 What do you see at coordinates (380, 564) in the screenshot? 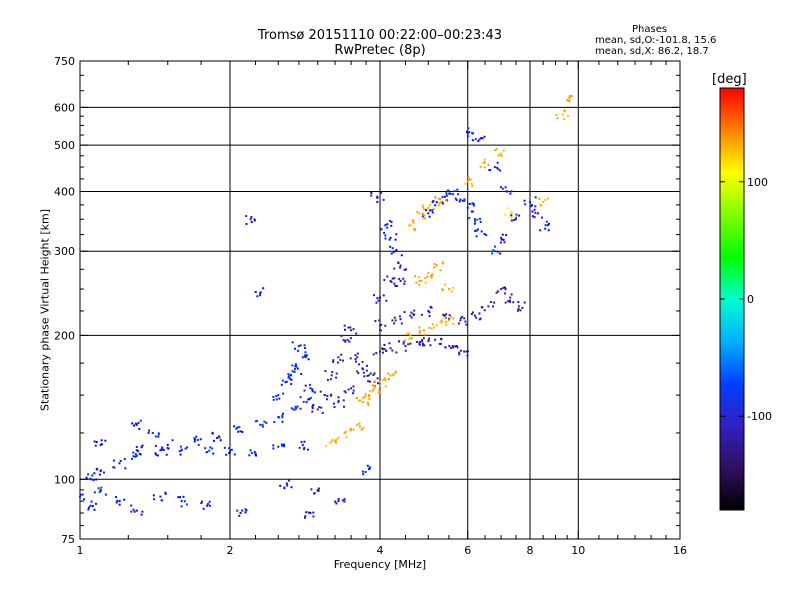
I see `x-axis-label: Frequency [MHz]` at bounding box center [380, 564].